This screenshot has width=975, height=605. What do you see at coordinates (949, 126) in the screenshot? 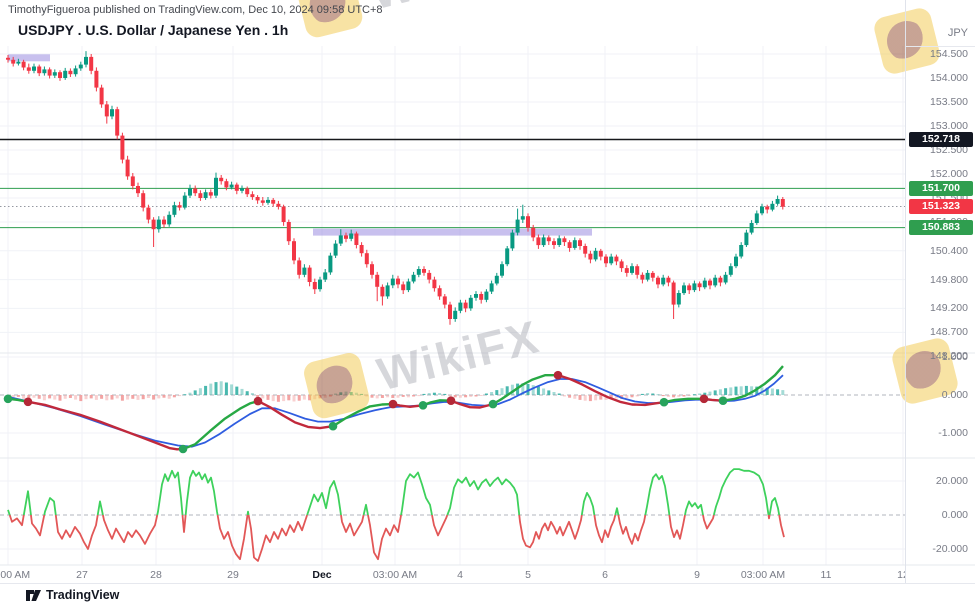
I see `price-axis-label: 153.000` at bounding box center [949, 126].